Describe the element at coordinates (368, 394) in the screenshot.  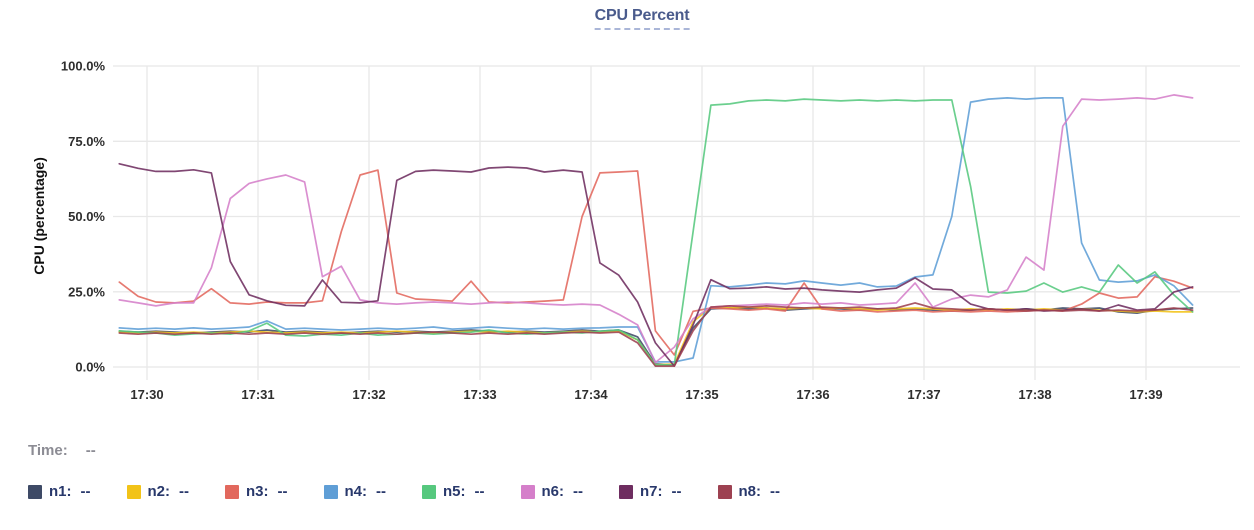
I see `x-tick-label: 17:32` at that location.